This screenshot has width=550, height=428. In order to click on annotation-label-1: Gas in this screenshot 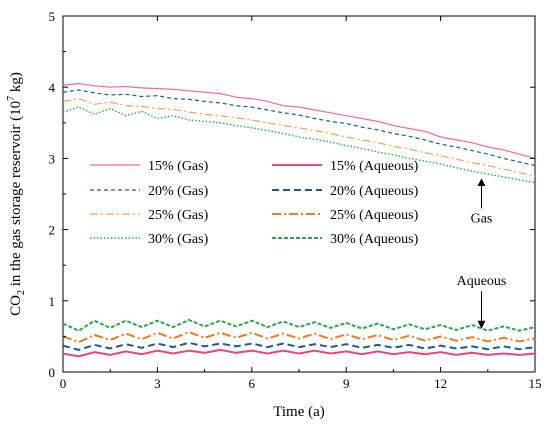, I will do `click(482, 218)`.